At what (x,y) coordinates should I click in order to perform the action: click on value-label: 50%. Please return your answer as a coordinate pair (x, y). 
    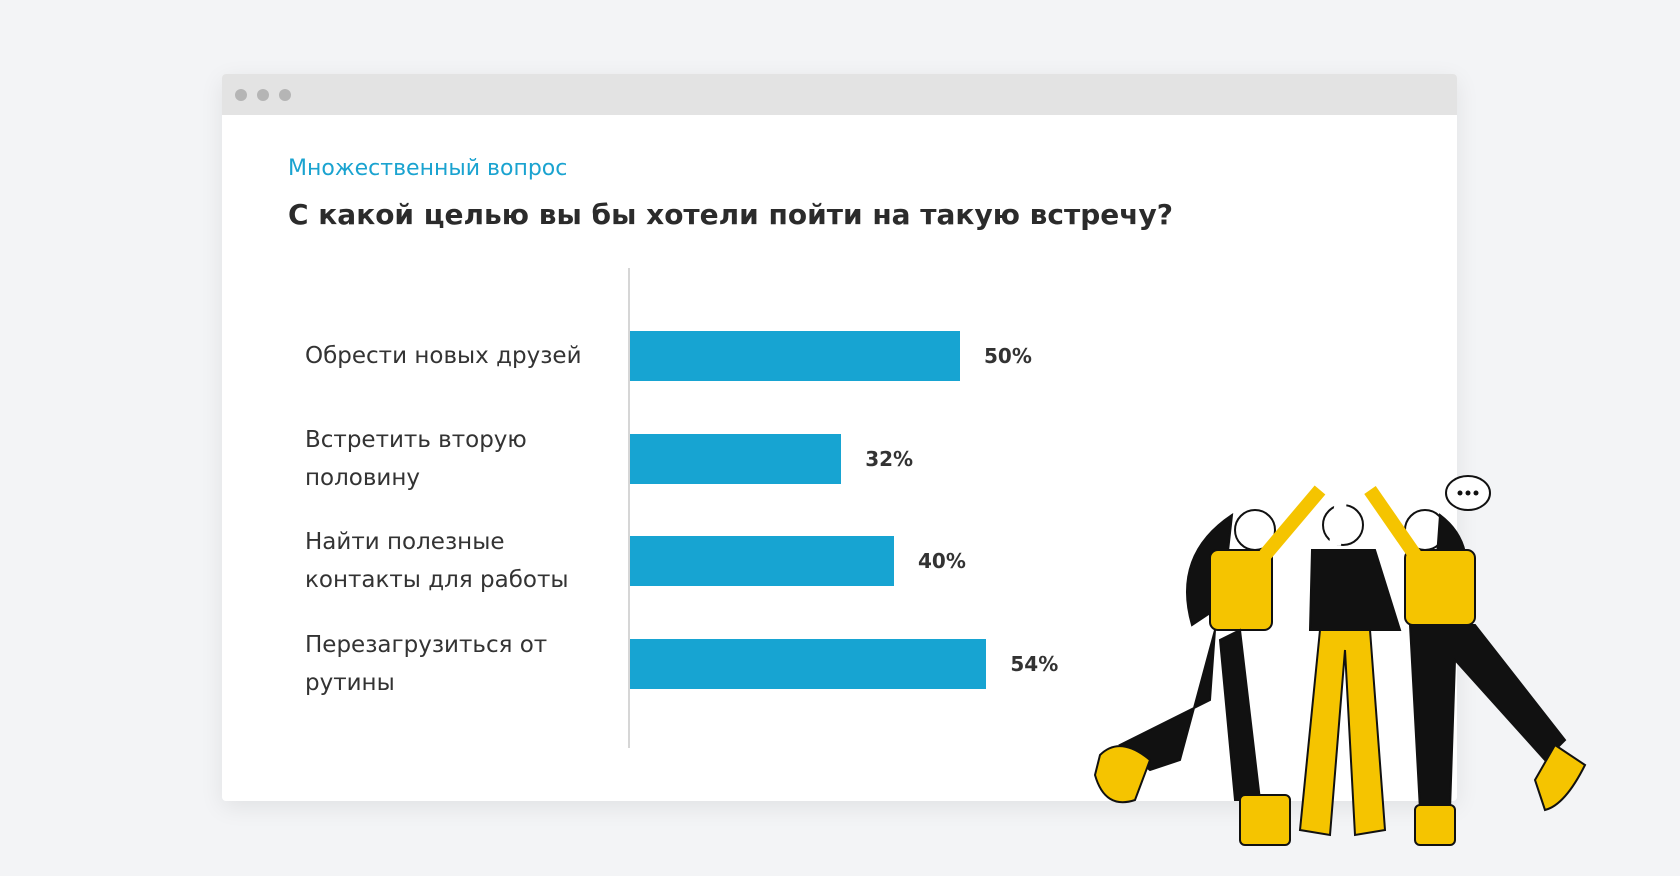
    Looking at the image, I should click on (1008, 356).